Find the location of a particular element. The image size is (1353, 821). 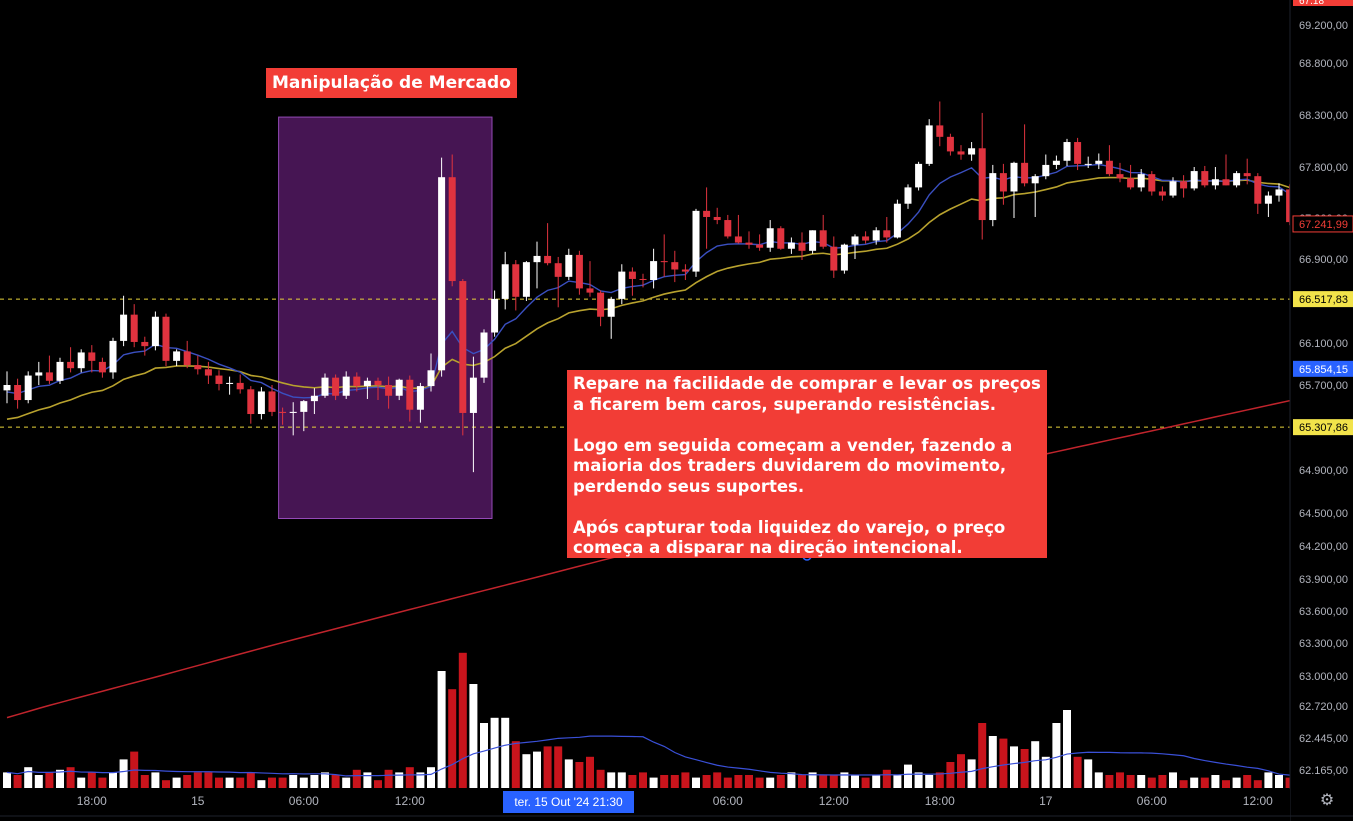

y-tick-label: 63.600,00 is located at coordinates (1323, 612).